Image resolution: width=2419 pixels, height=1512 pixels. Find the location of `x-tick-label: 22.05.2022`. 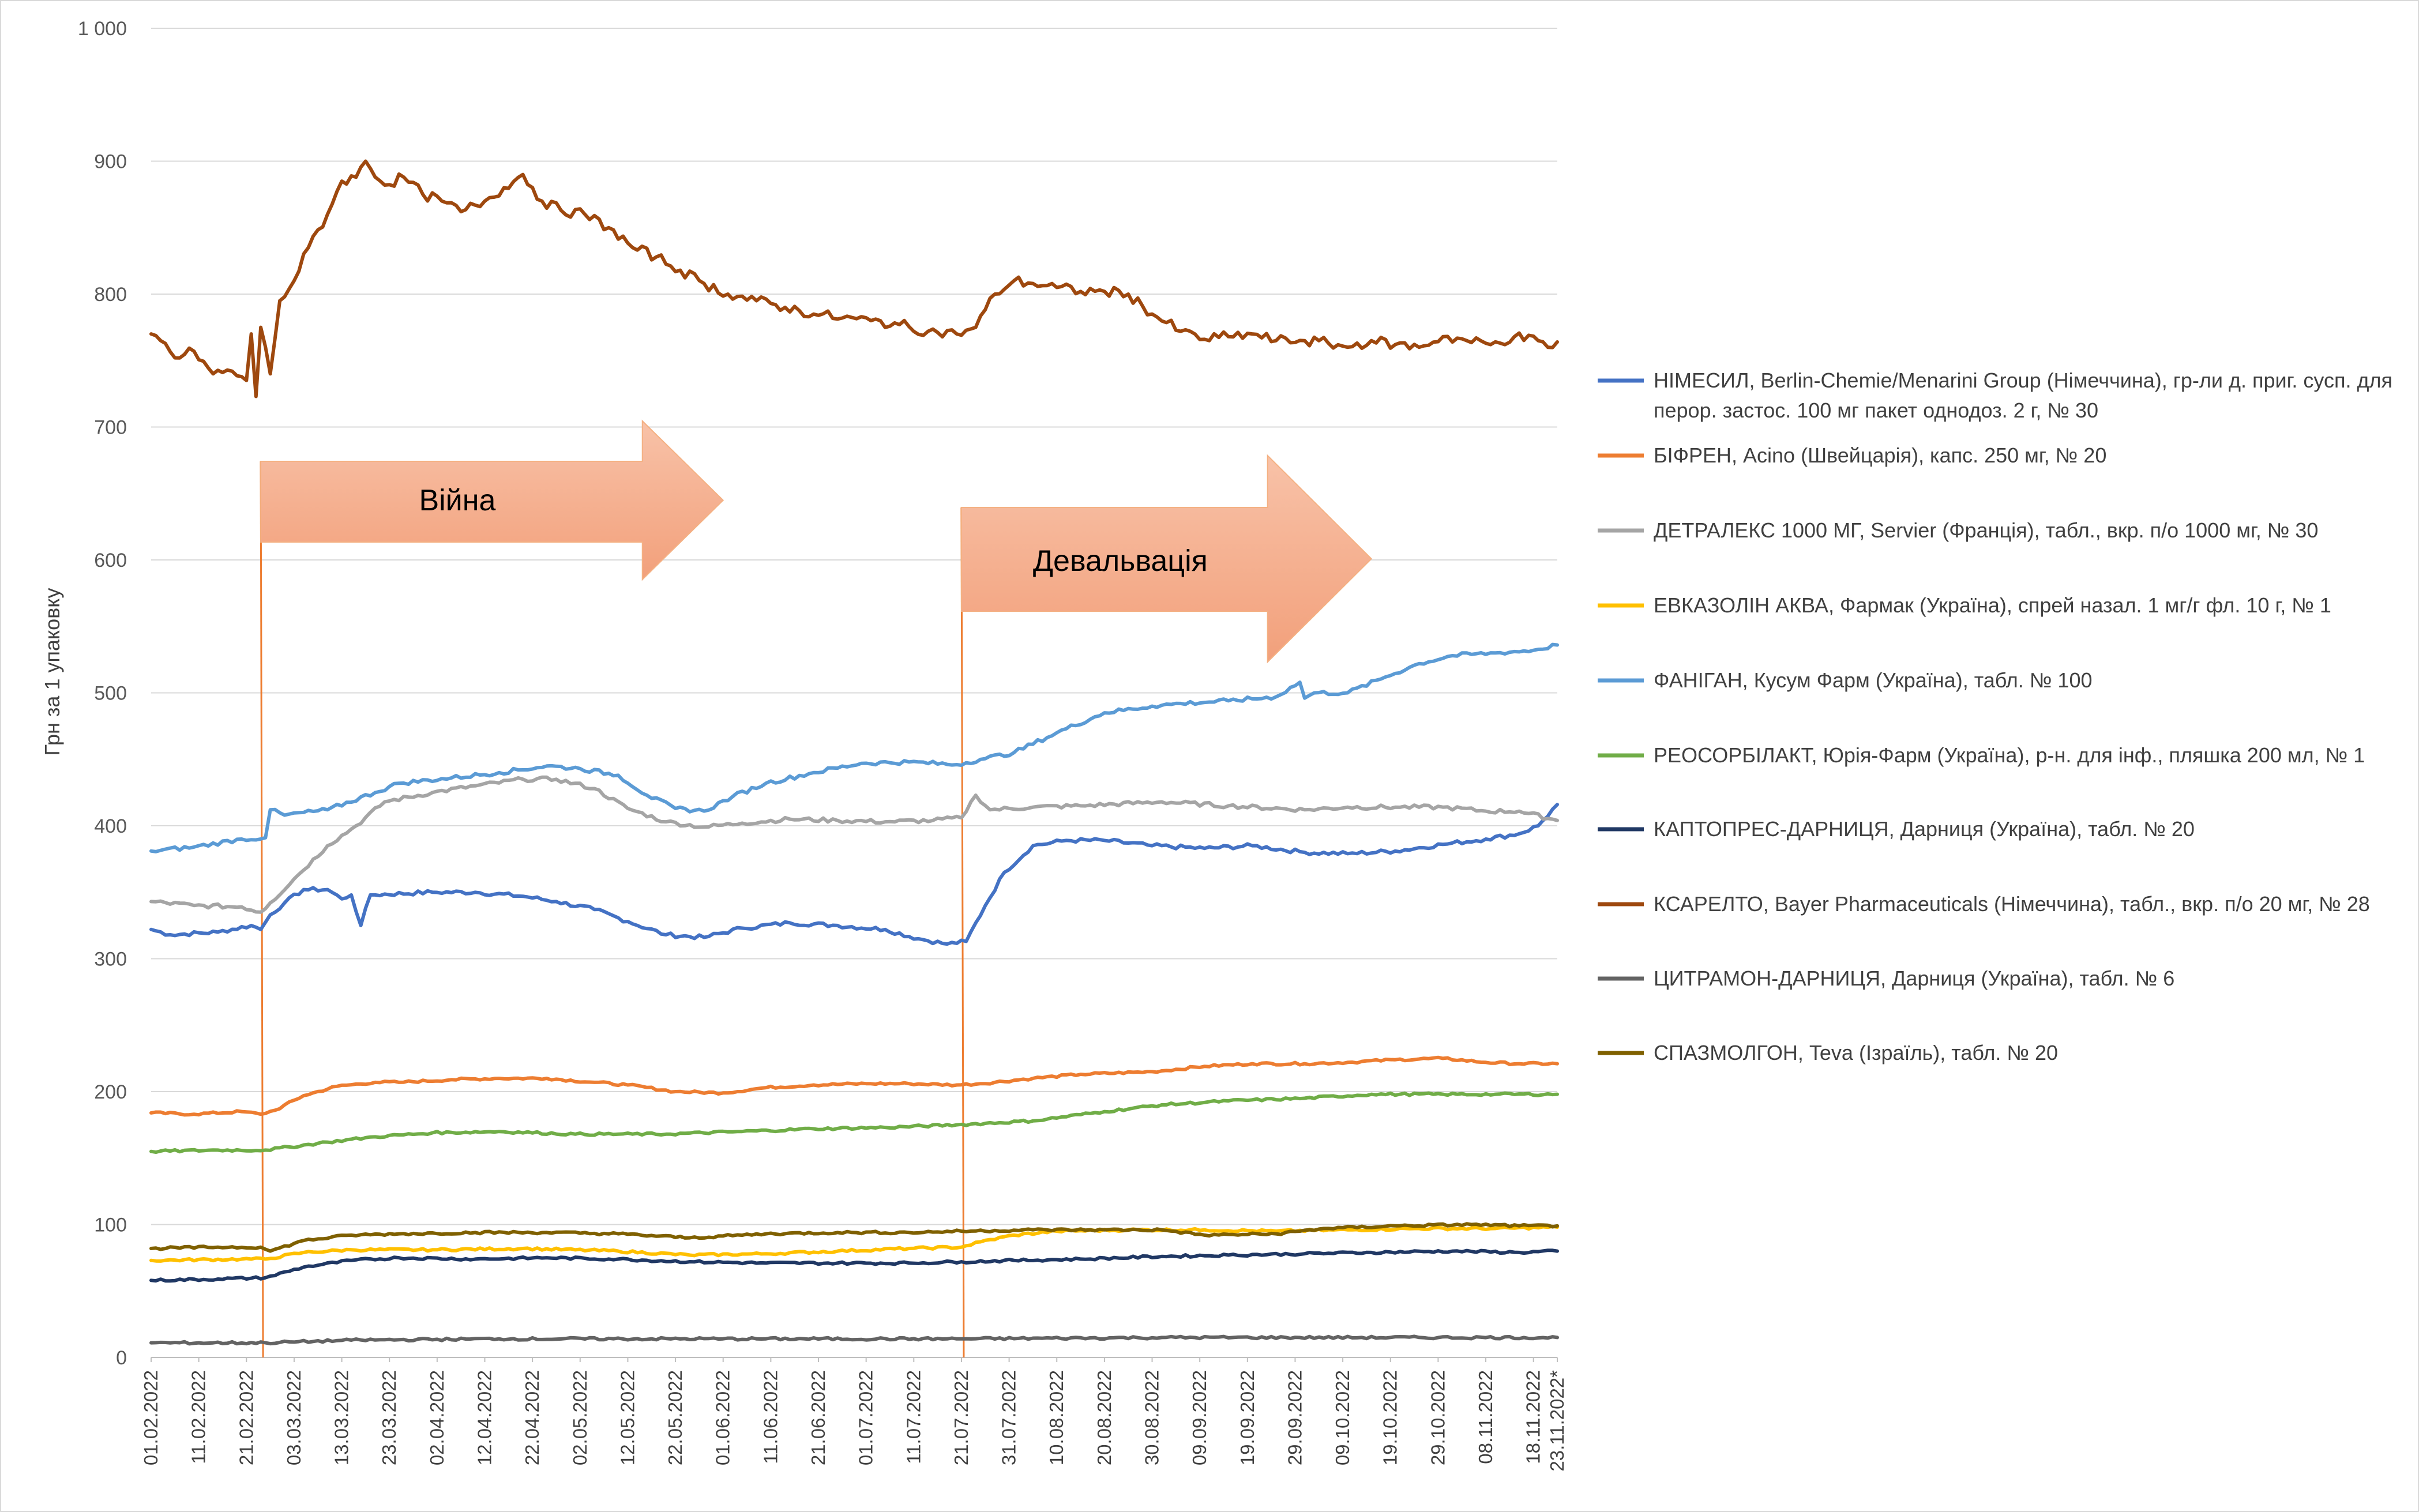

x-tick-label: 22.05.2022 is located at coordinates (675, 1417).